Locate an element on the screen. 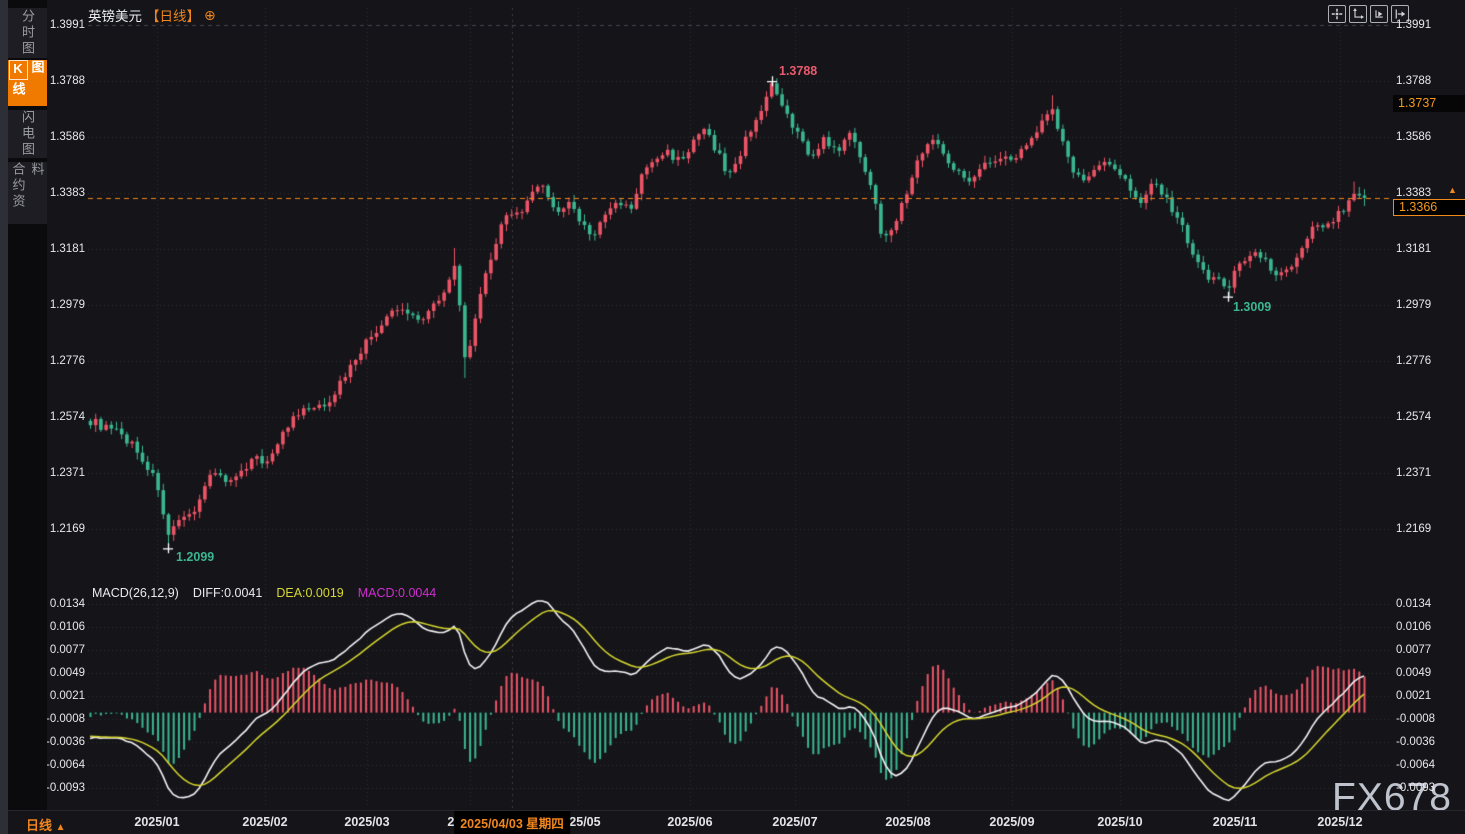 Image resolution: width=1465 pixels, height=834 pixels. macd-axis-label-left: -0.0064 is located at coordinates (65, 765).